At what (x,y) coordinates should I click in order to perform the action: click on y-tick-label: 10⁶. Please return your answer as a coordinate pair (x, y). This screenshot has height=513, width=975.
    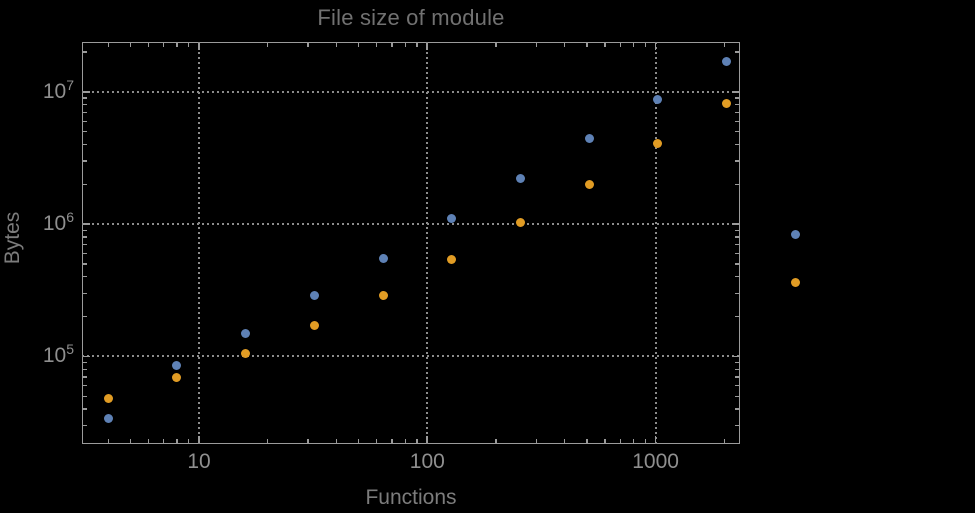
    Looking at the image, I should click on (58, 222).